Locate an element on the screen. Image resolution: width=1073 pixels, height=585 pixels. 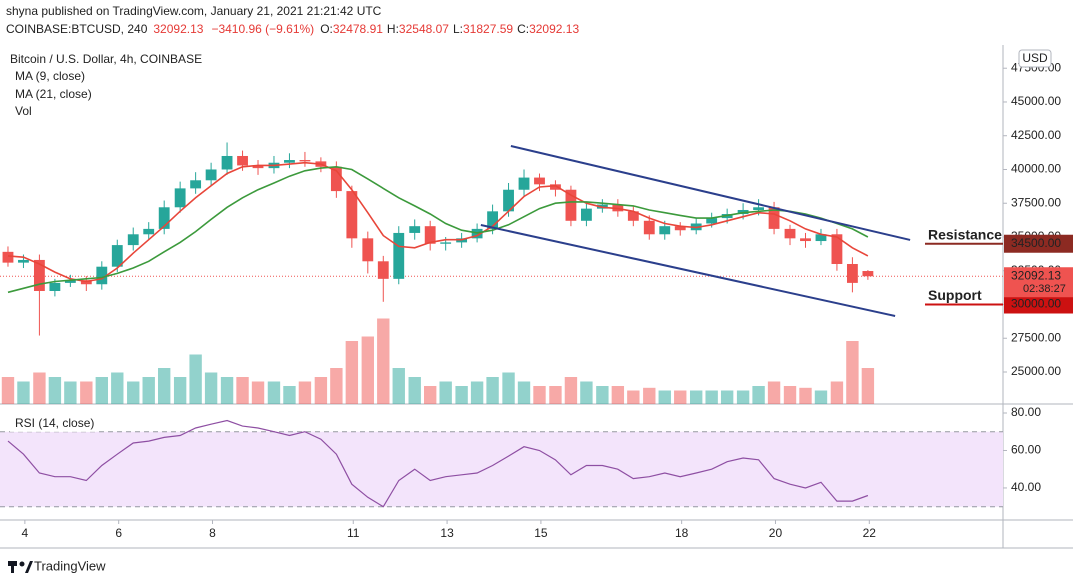
rsi-legend-box is located at coordinates (53, 423).